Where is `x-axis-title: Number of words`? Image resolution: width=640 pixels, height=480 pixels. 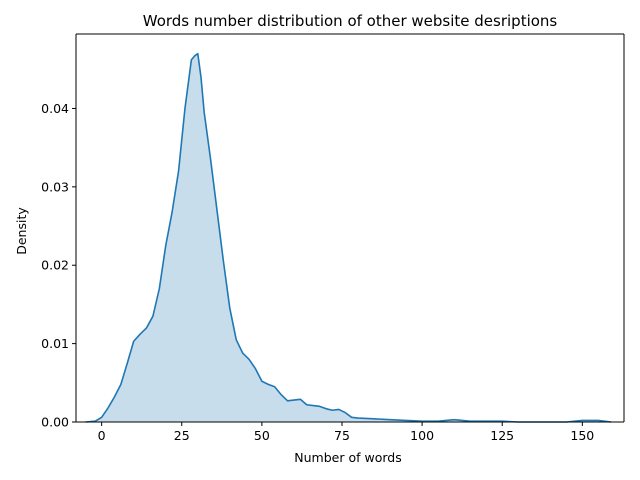
x-axis-title: Number of words is located at coordinates (347, 457).